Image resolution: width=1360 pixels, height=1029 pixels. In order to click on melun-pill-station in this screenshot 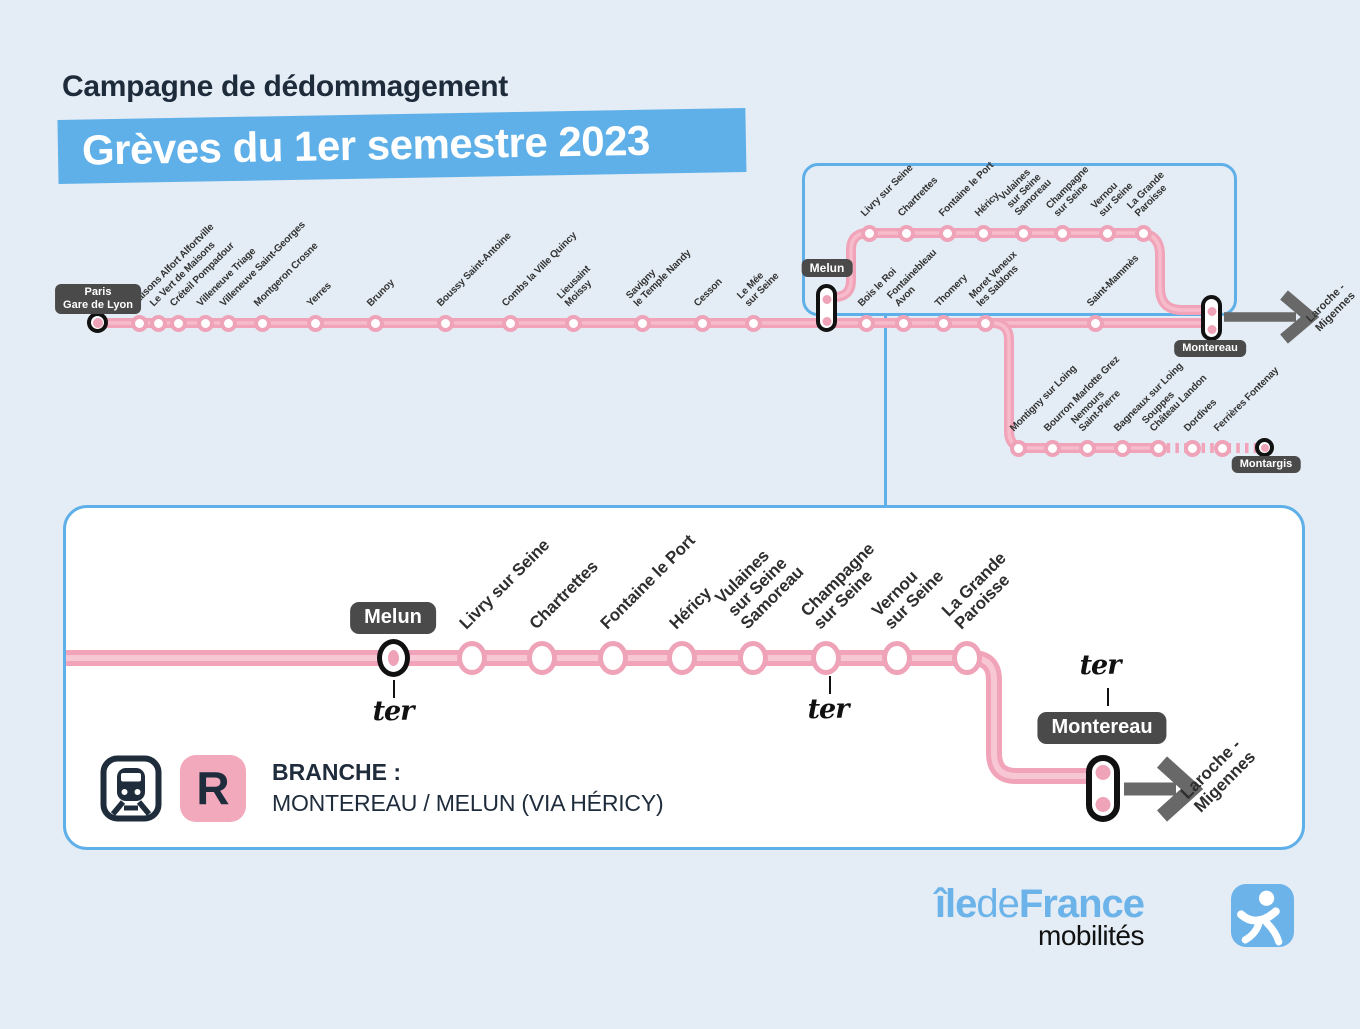, I will do `click(826, 308)`.